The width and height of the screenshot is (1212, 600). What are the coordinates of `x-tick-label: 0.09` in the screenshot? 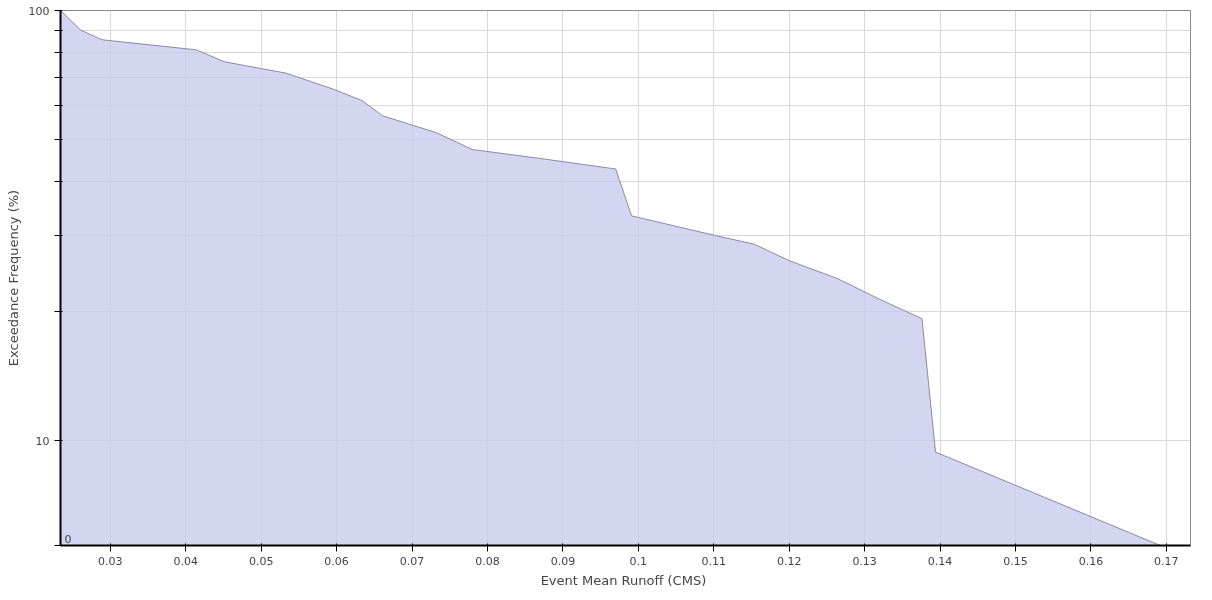 It's located at (563, 561).